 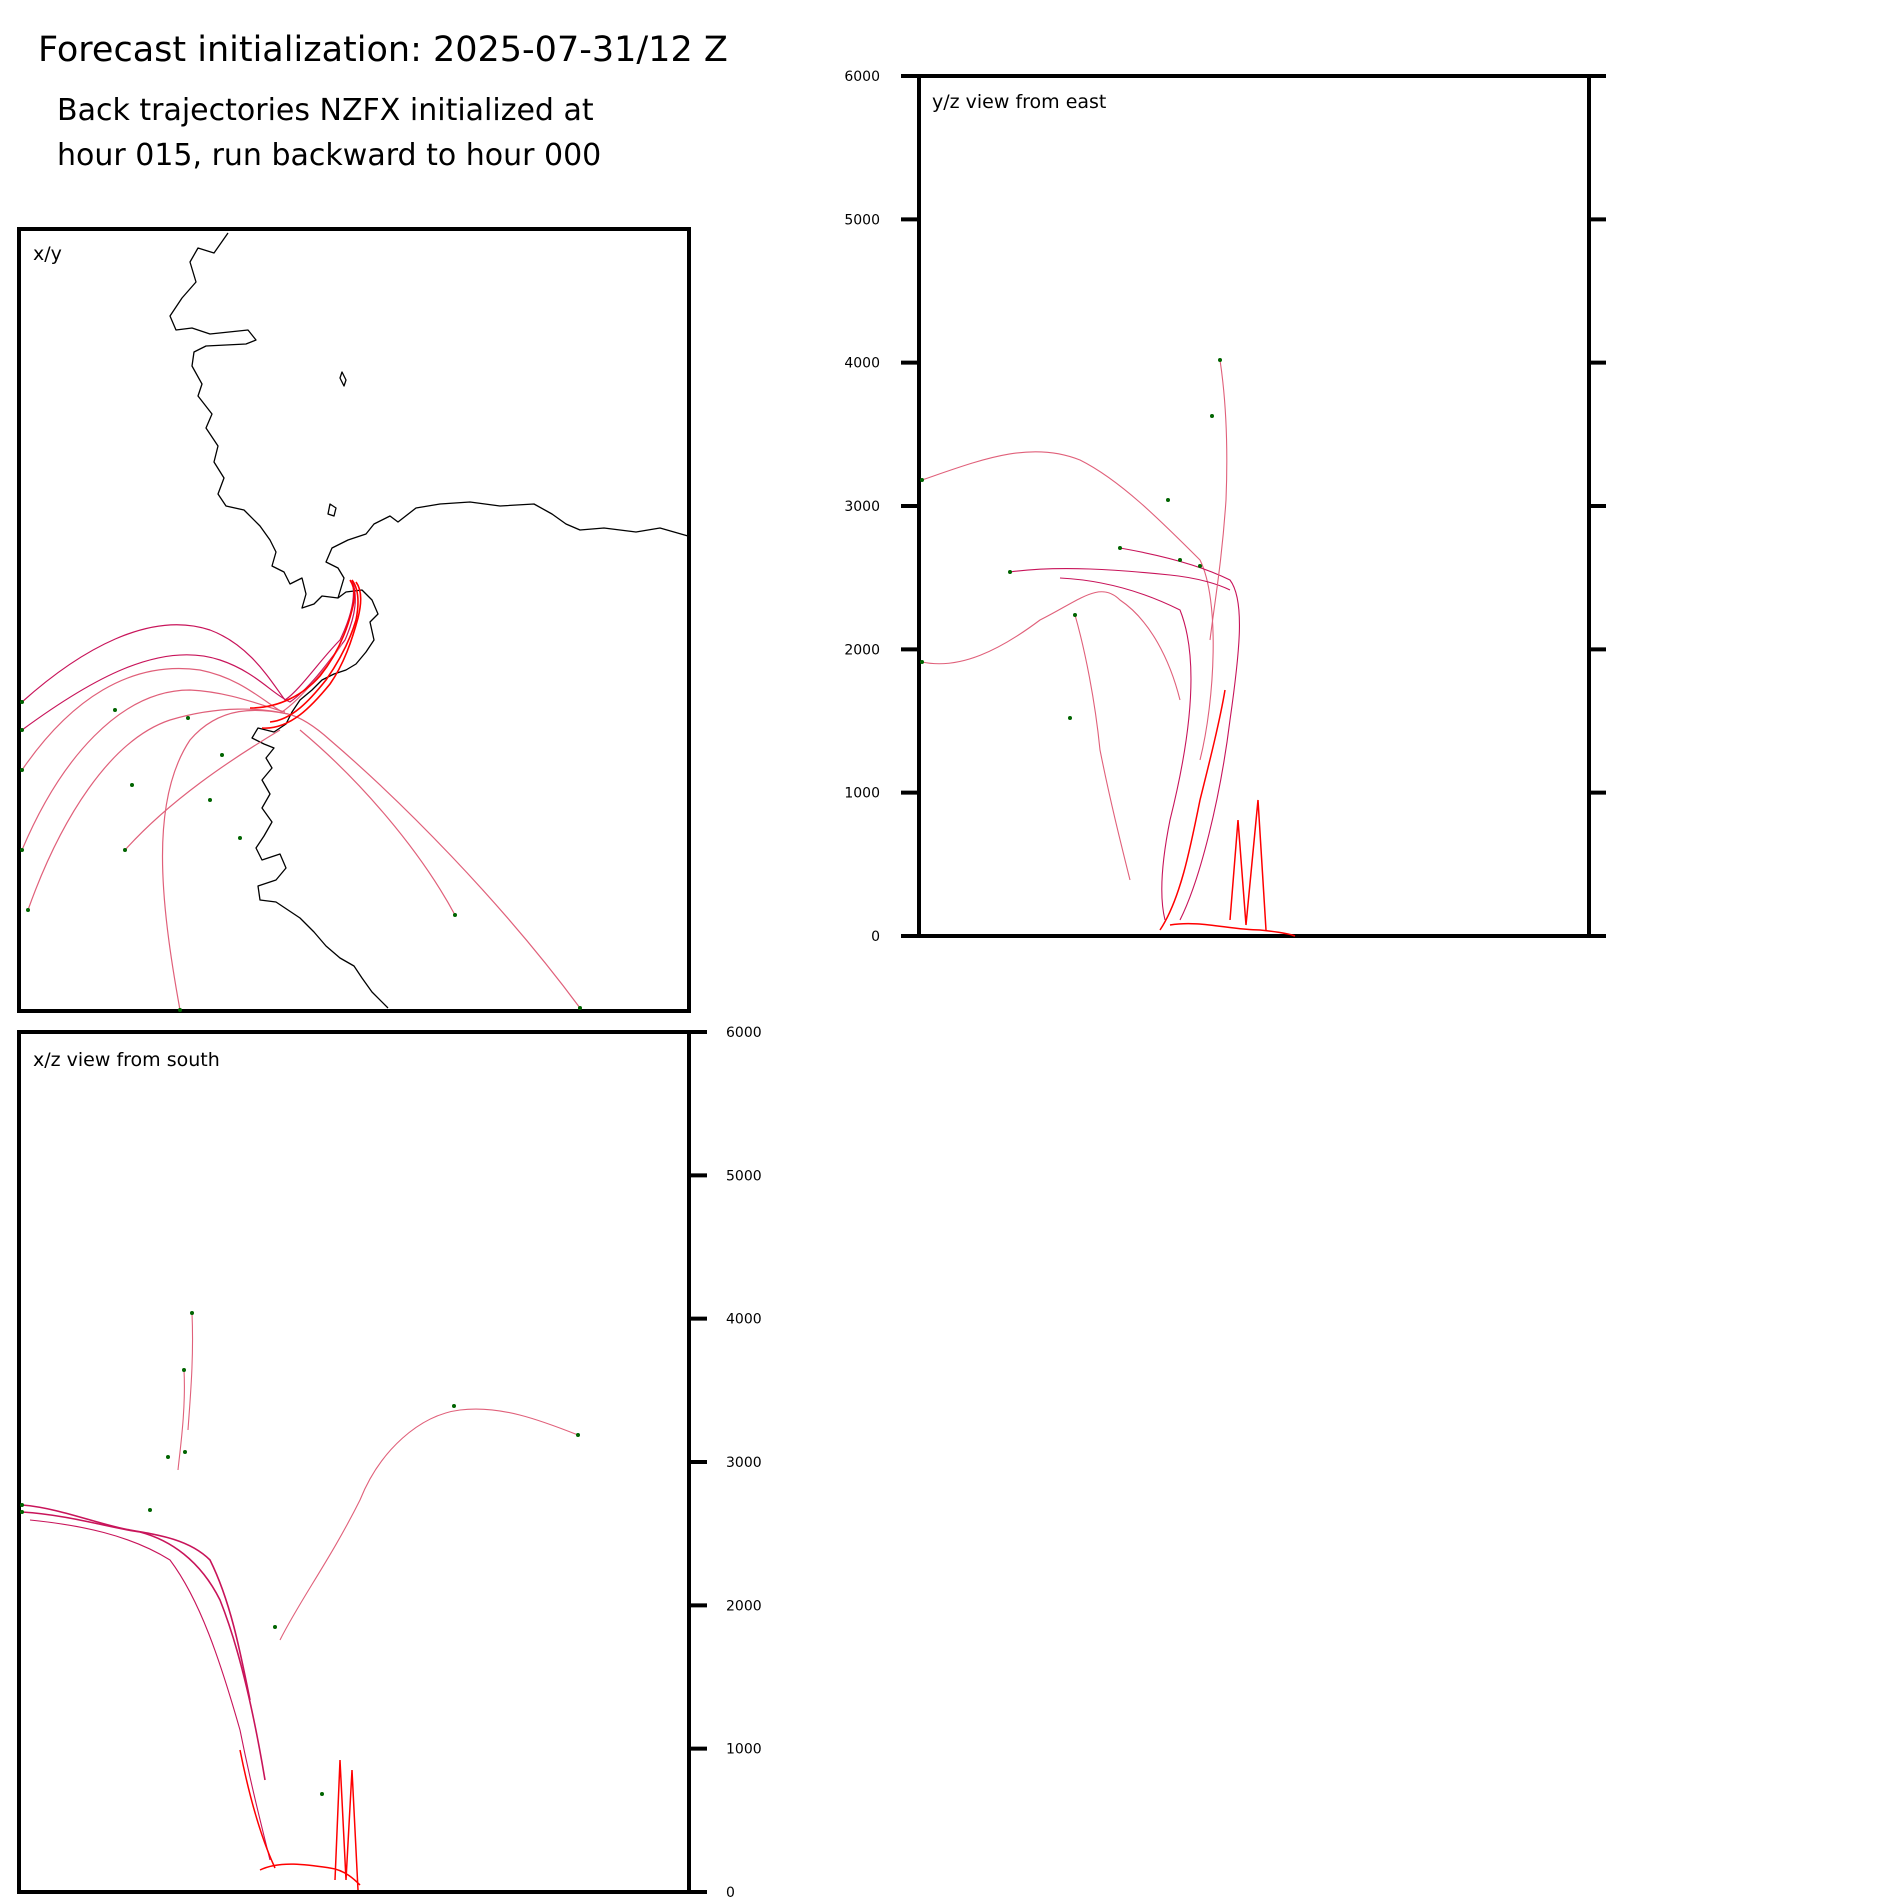 I want to click on panel-xy: x/y, so click(x=354, y=620).